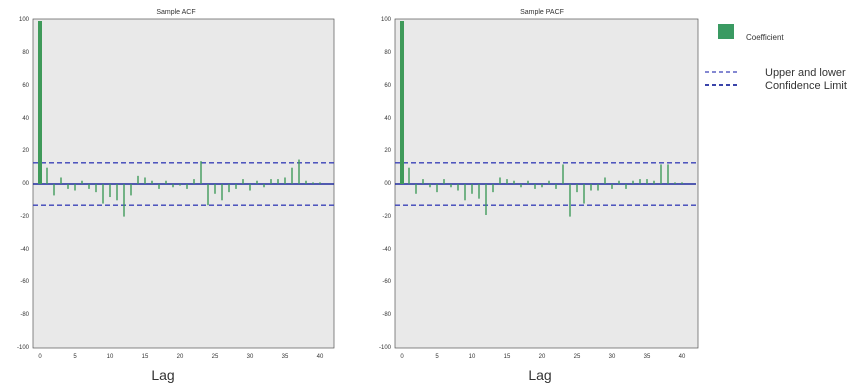  What do you see at coordinates (24, 250) in the screenshot?
I see `acf-ytick-label: -40` at bounding box center [24, 250].